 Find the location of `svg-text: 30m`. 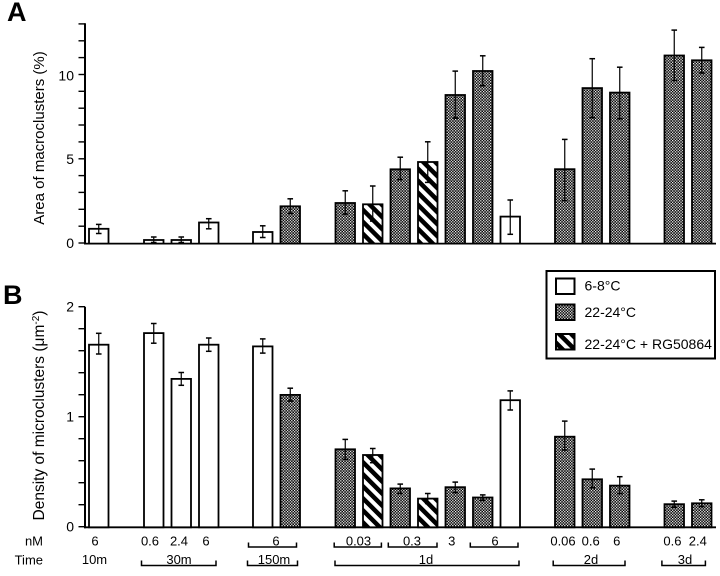

svg-text: 30m is located at coordinates (178, 559).